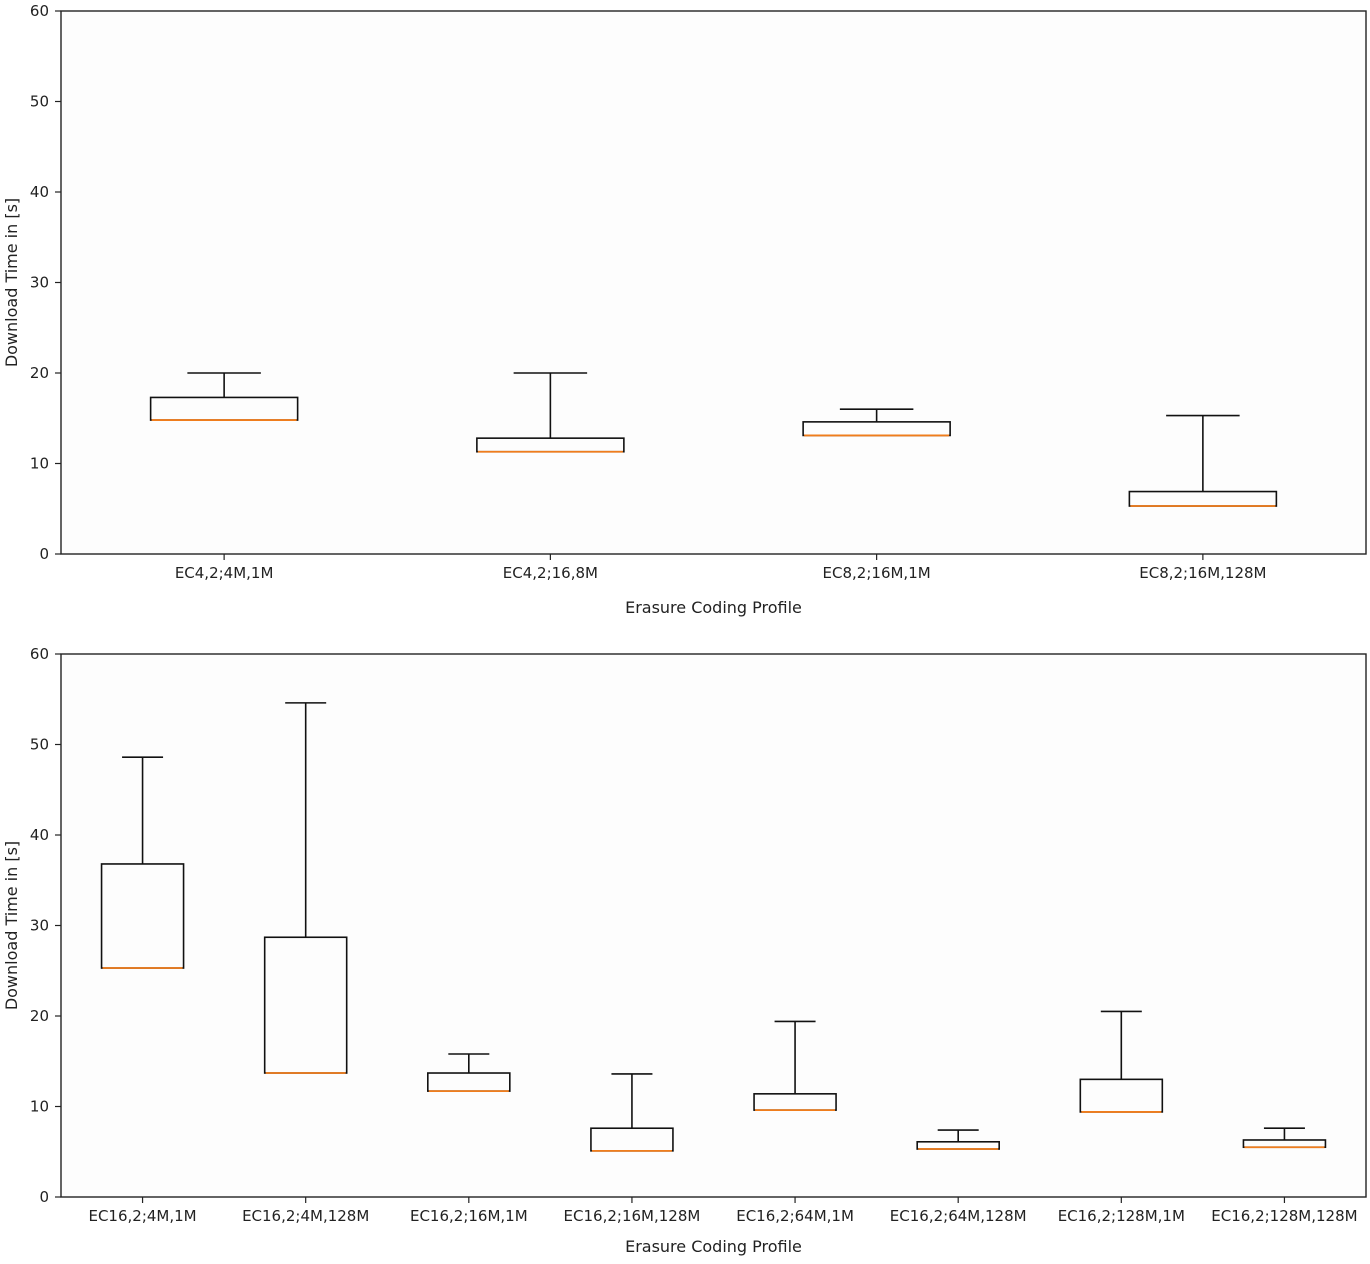 The image size is (1370, 1264). I want to click on x-tick-label: EC16,2;128M,128M, so click(1284, 1216).